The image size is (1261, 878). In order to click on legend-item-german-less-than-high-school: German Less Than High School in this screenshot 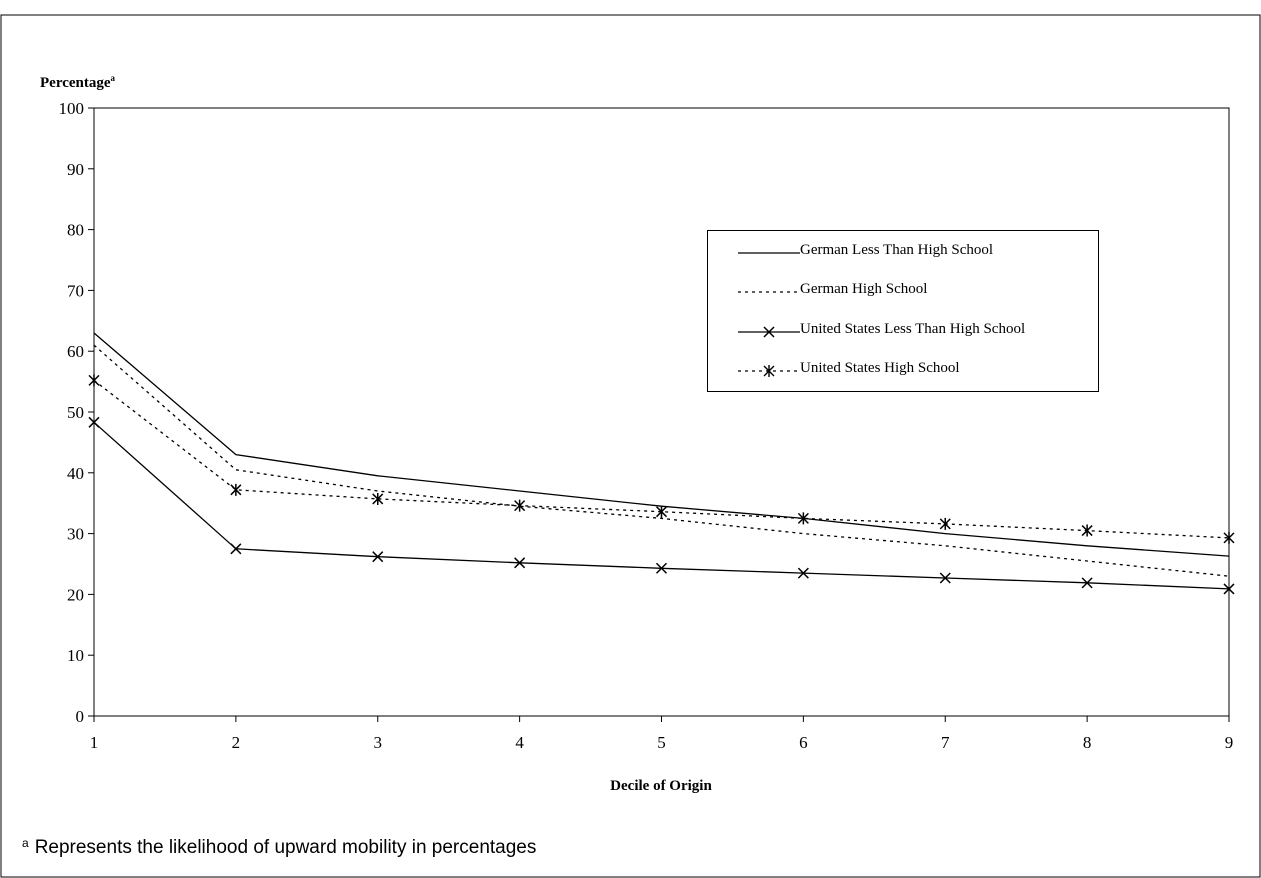, I will do `click(904, 253)`.